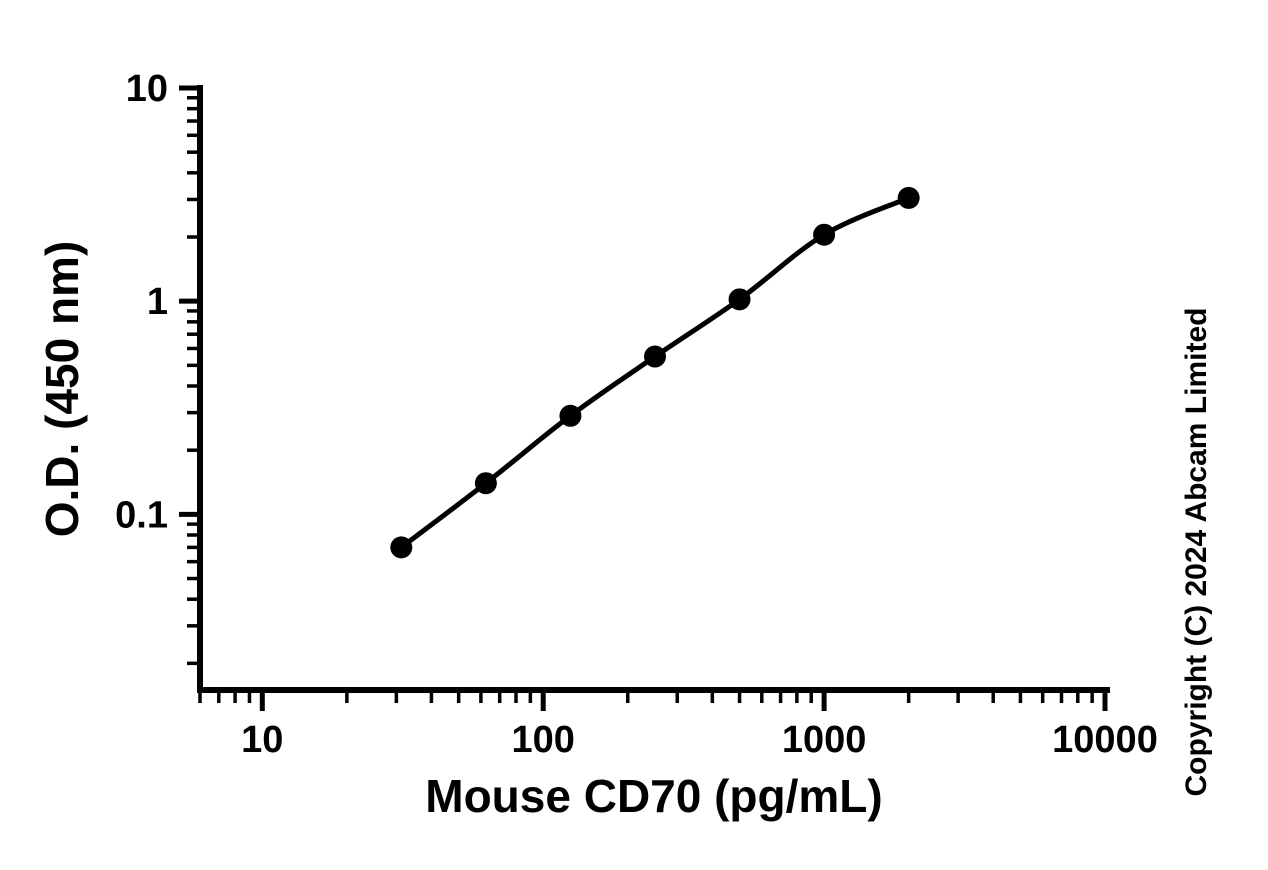  Describe the element at coordinates (1196, 552) in the screenshot. I see `copyright-text: Copyright (C) 2024 Abcam Limited` at that location.